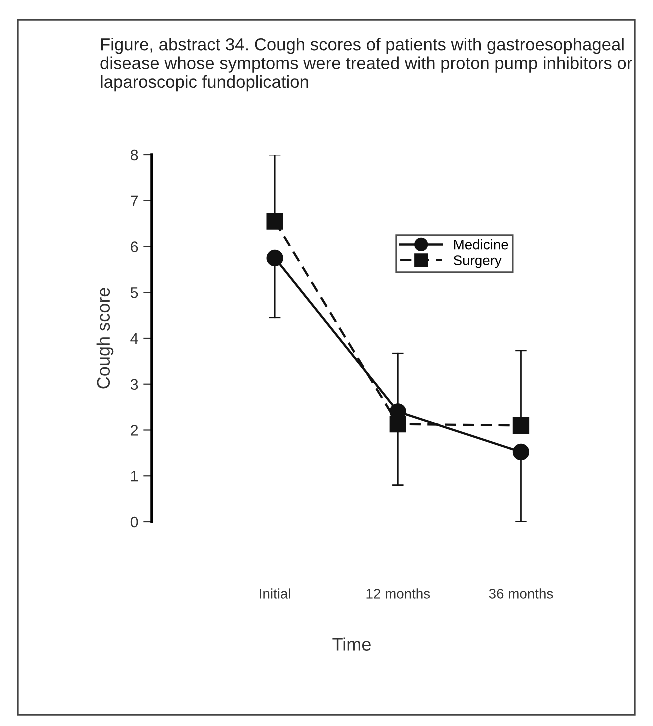 This screenshot has width=653, height=726. What do you see at coordinates (134, 293) in the screenshot?
I see `y-tick-label: 5` at bounding box center [134, 293].